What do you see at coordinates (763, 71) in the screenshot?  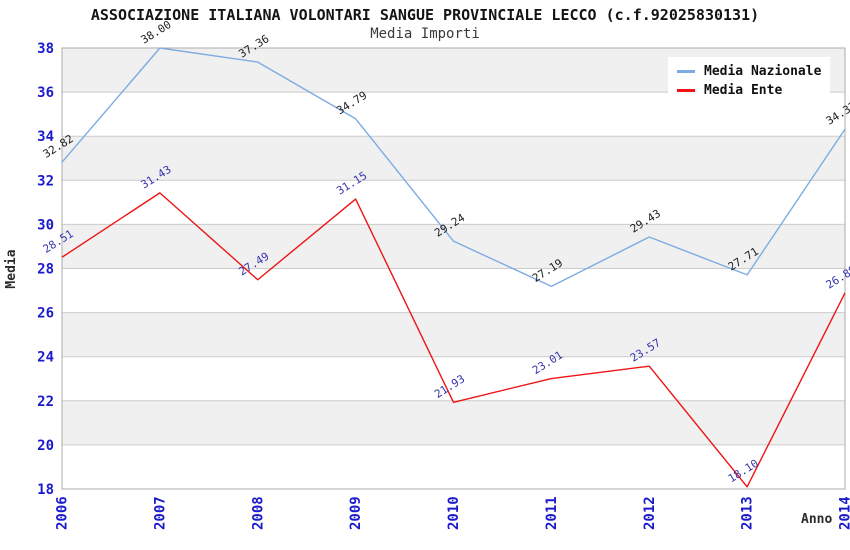 I see `legend-label: Media Nazionale` at bounding box center [763, 71].